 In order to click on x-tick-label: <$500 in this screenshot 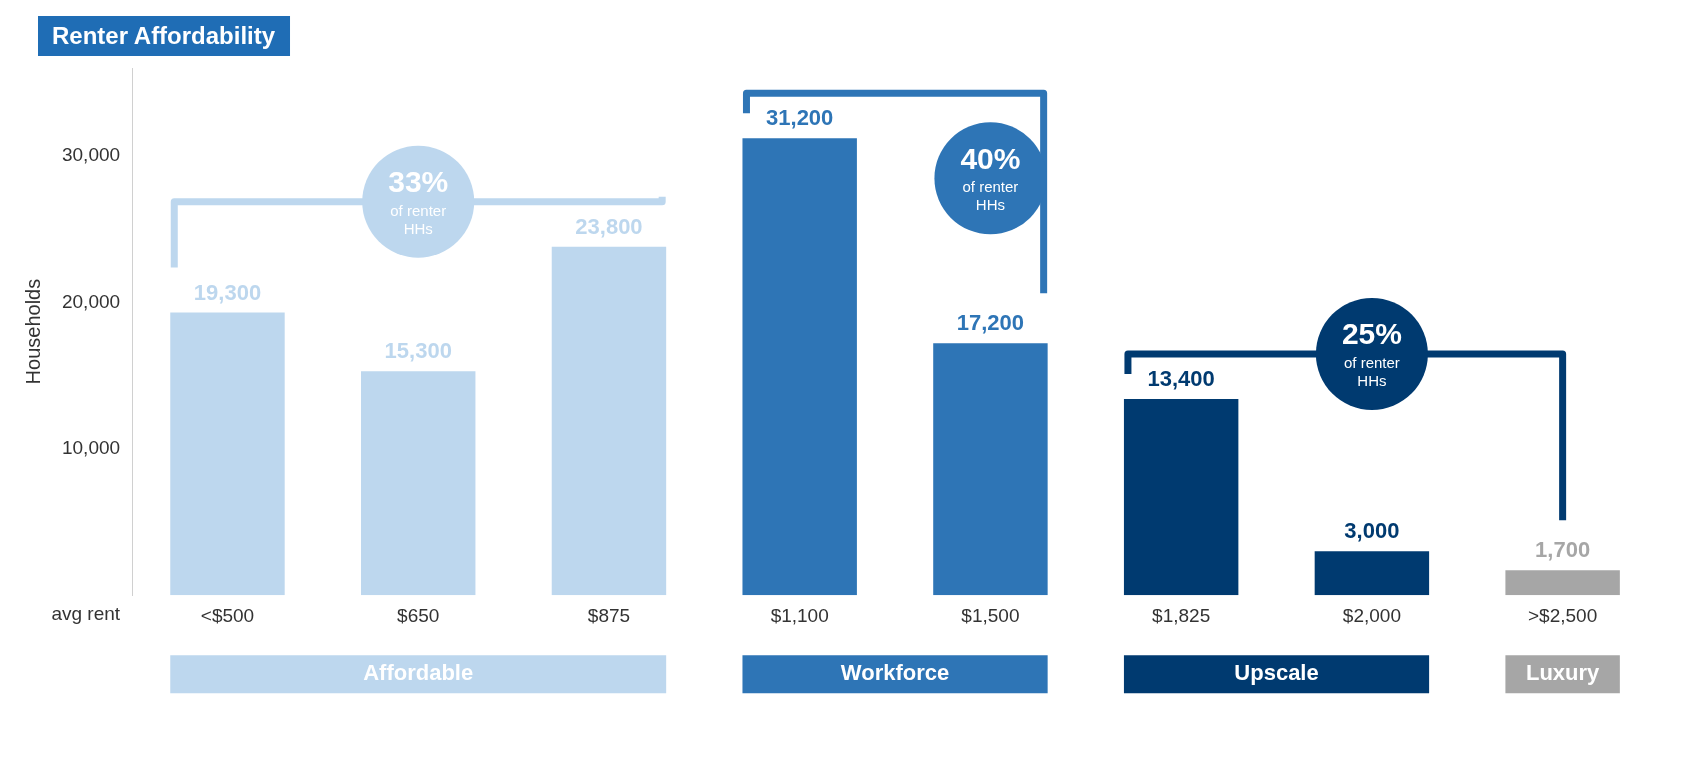, I will do `click(227, 615)`.